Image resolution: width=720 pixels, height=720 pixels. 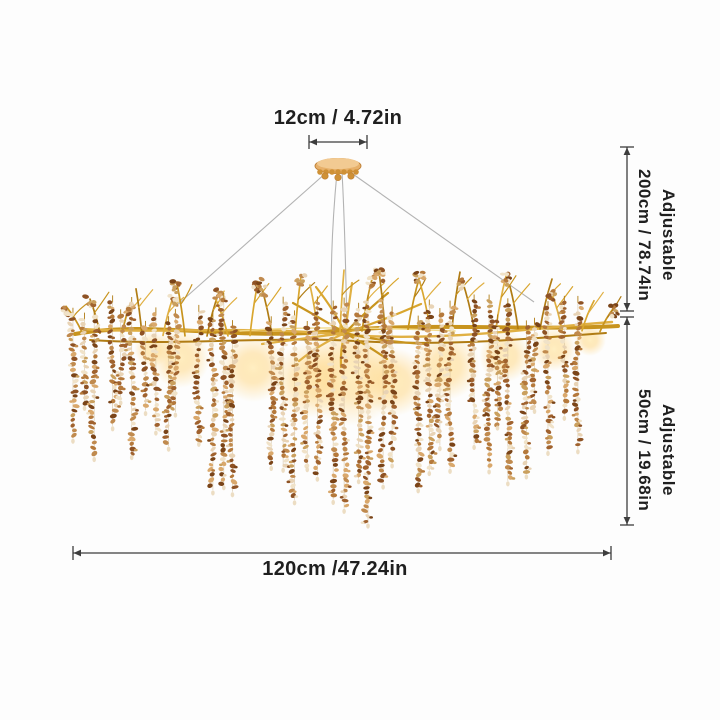 What do you see at coordinates (335, 569) in the screenshot?
I see `body-width-label: 120cm /47.24in` at bounding box center [335, 569].